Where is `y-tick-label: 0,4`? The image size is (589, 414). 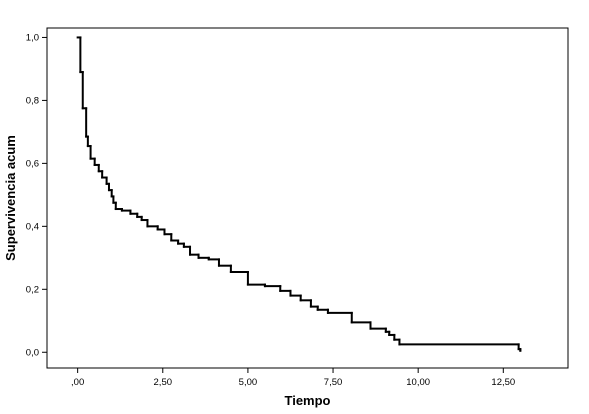 y-tick-label: 0,4 is located at coordinates (32, 226).